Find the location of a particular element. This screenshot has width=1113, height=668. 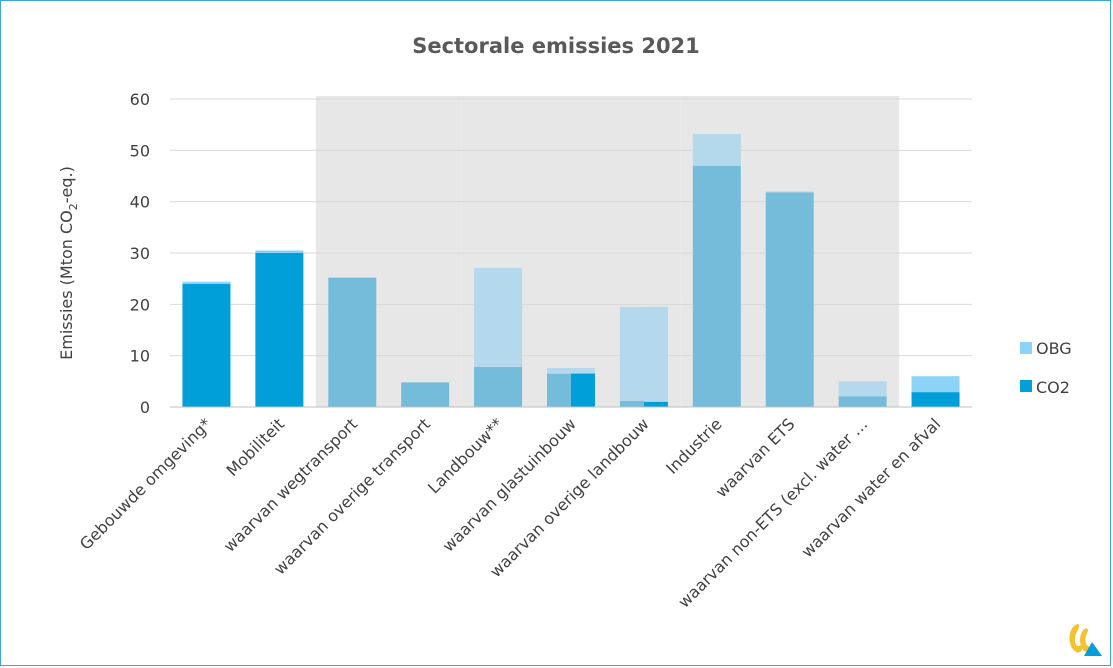

legend-swatch-obg is located at coordinates (1026, 348).